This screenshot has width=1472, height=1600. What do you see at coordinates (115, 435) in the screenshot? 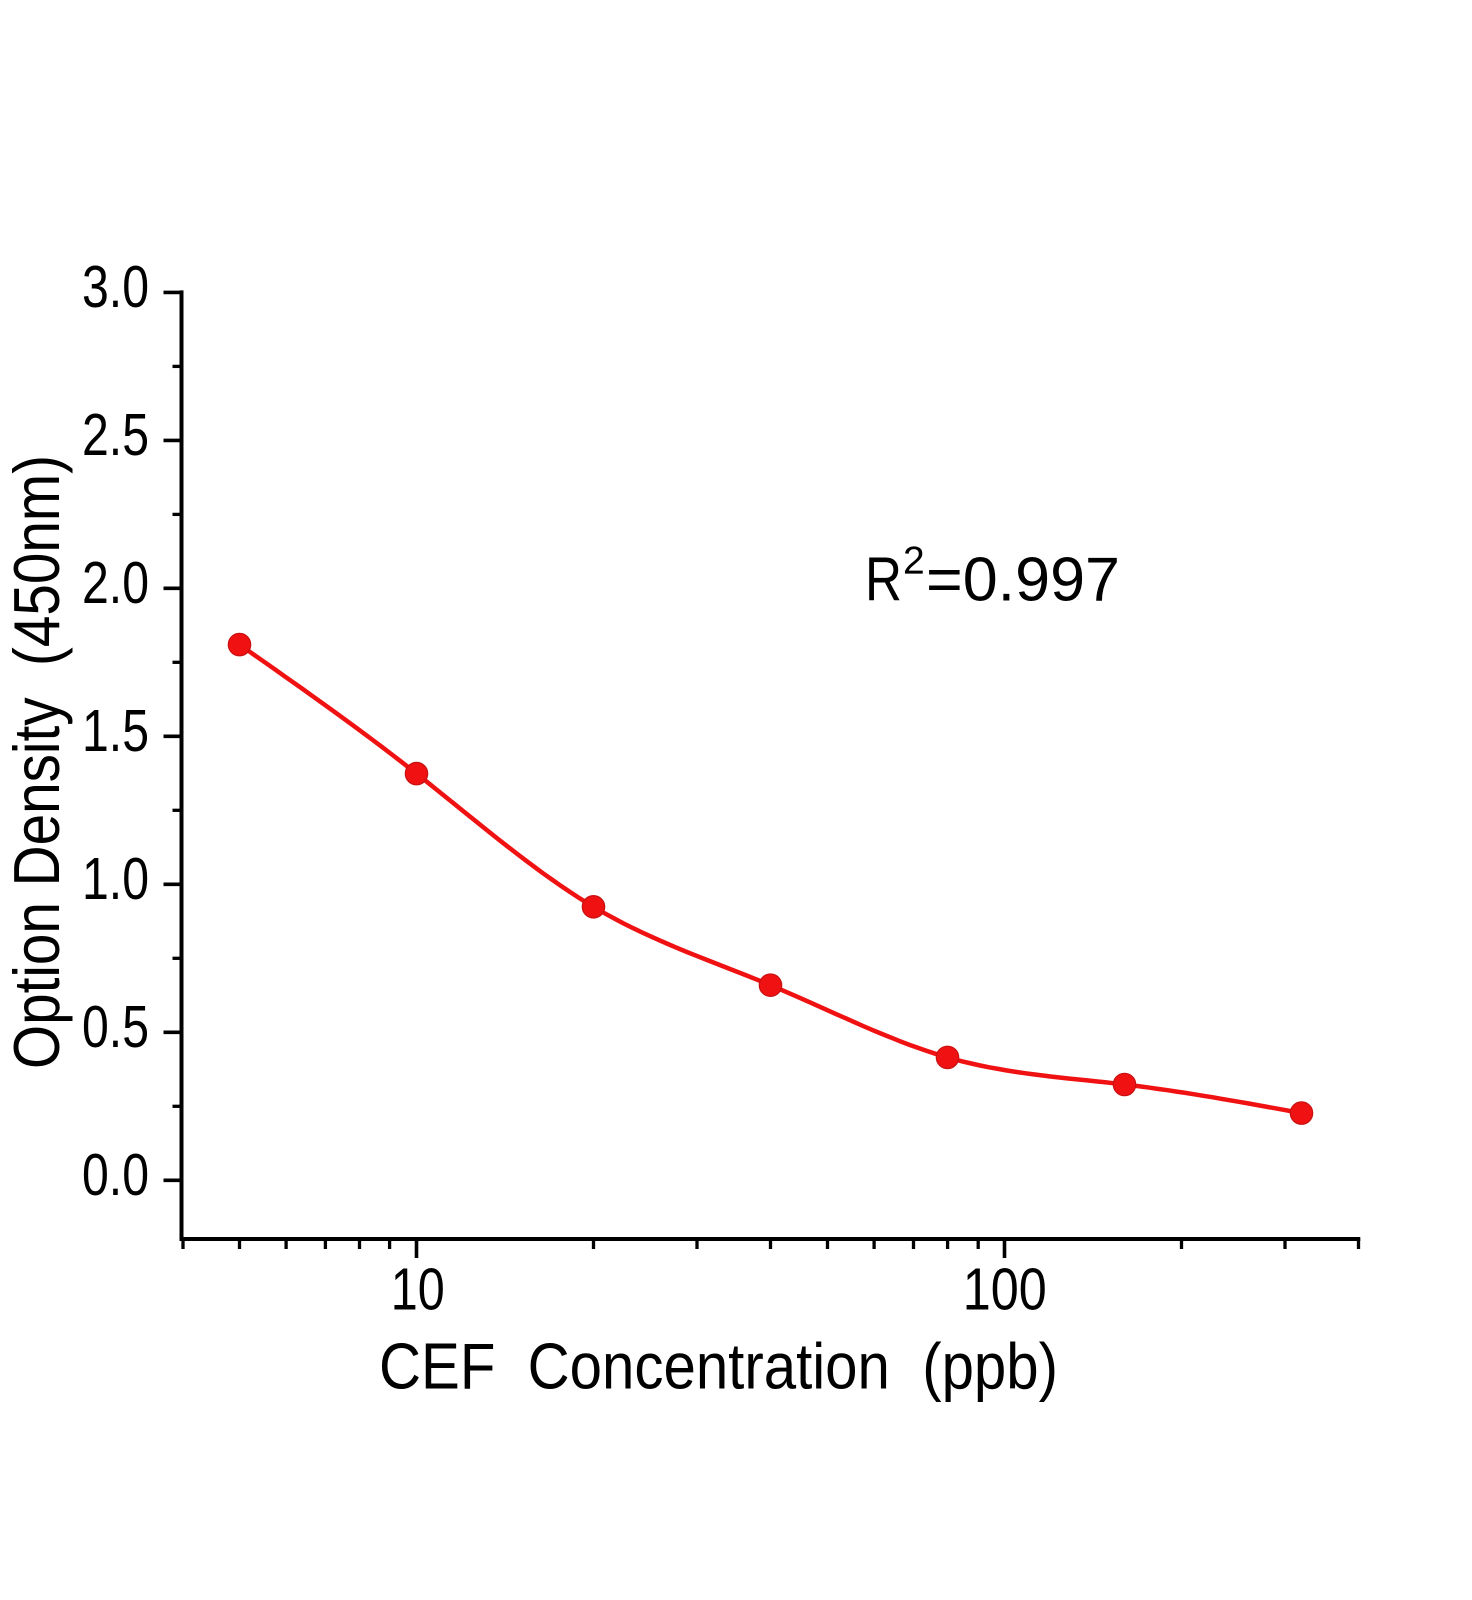
I see `svg-text: 2.5` at bounding box center [115, 435].